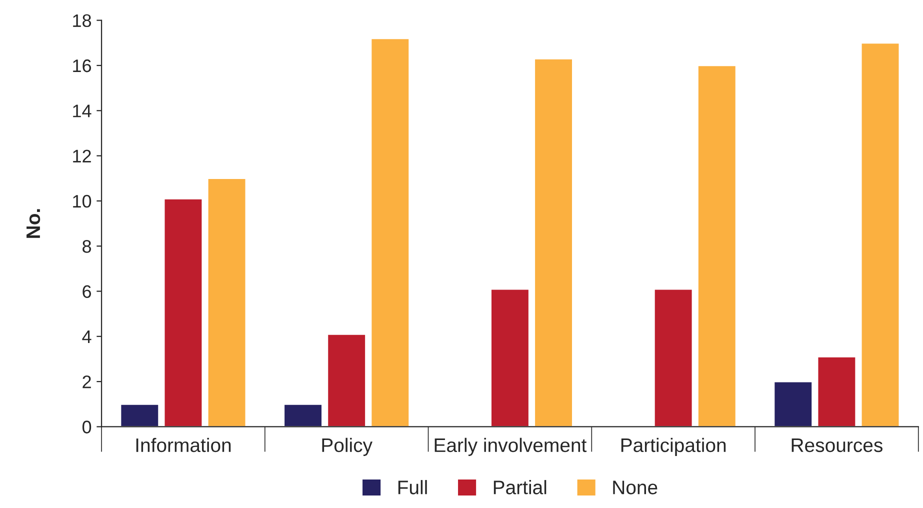  What do you see at coordinates (635, 487) in the screenshot?
I see `legend-label: None` at bounding box center [635, 487].